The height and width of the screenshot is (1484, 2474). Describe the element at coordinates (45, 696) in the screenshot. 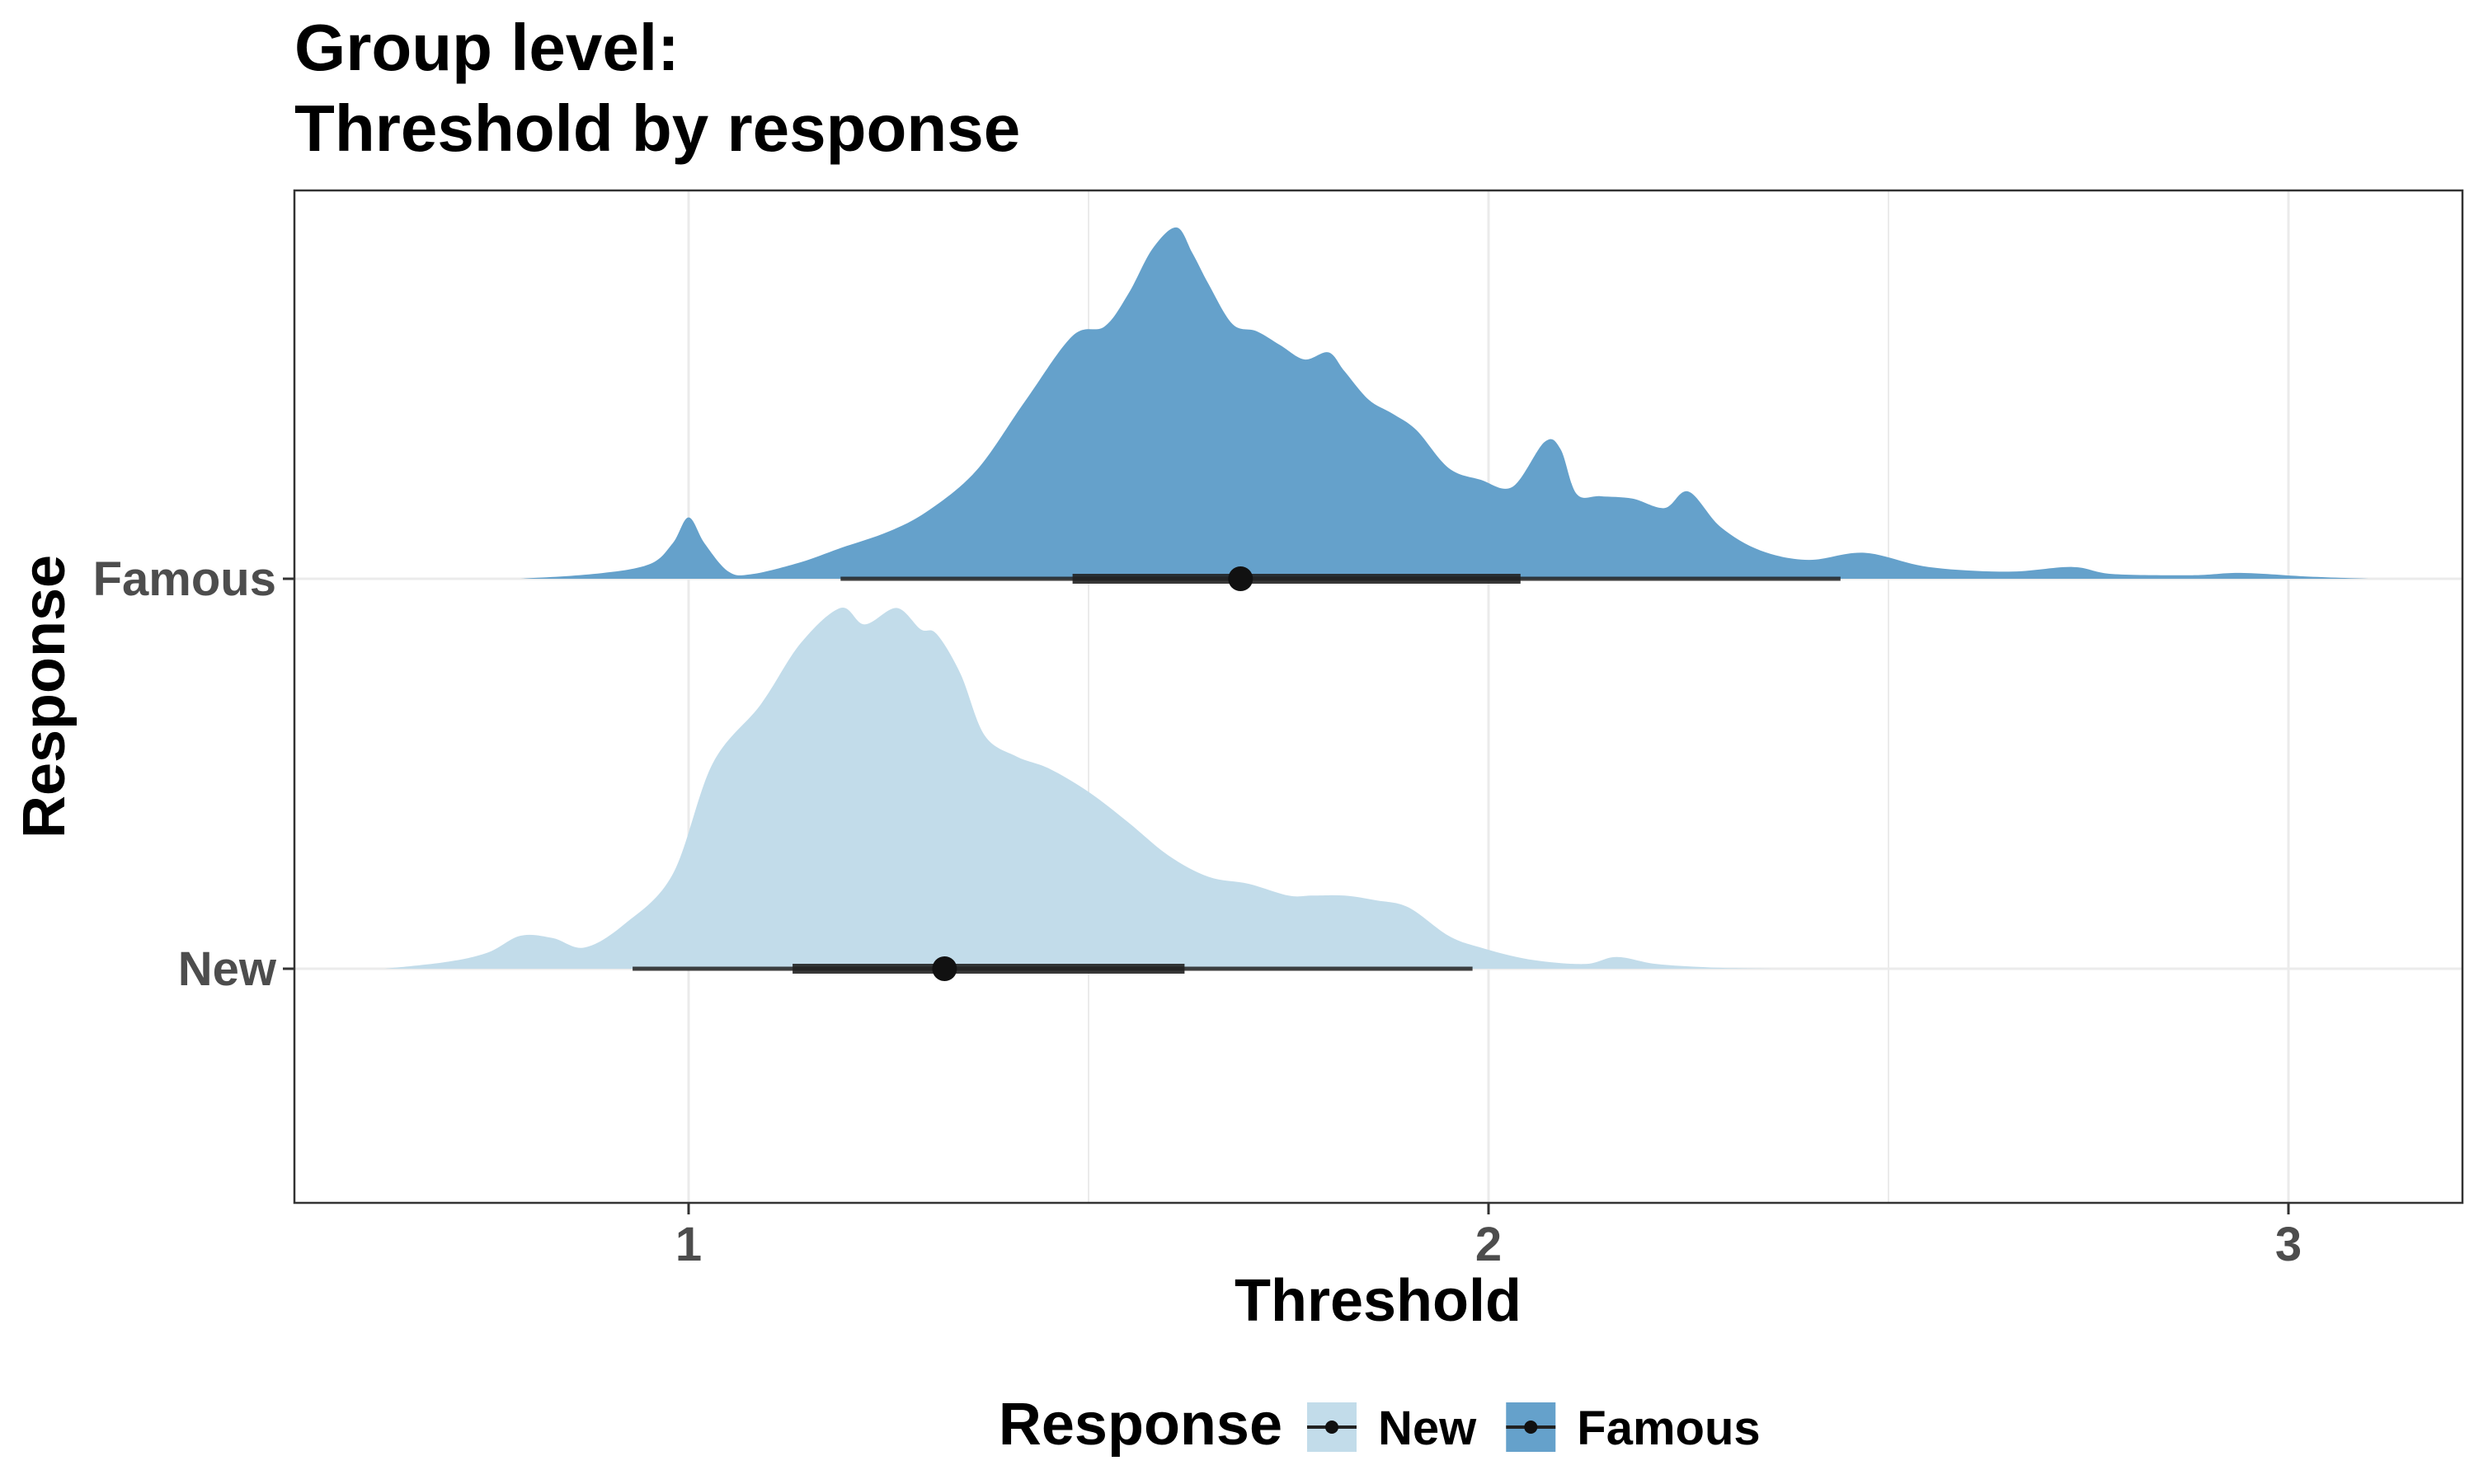

I see `y-axis-title: Response` at that location.